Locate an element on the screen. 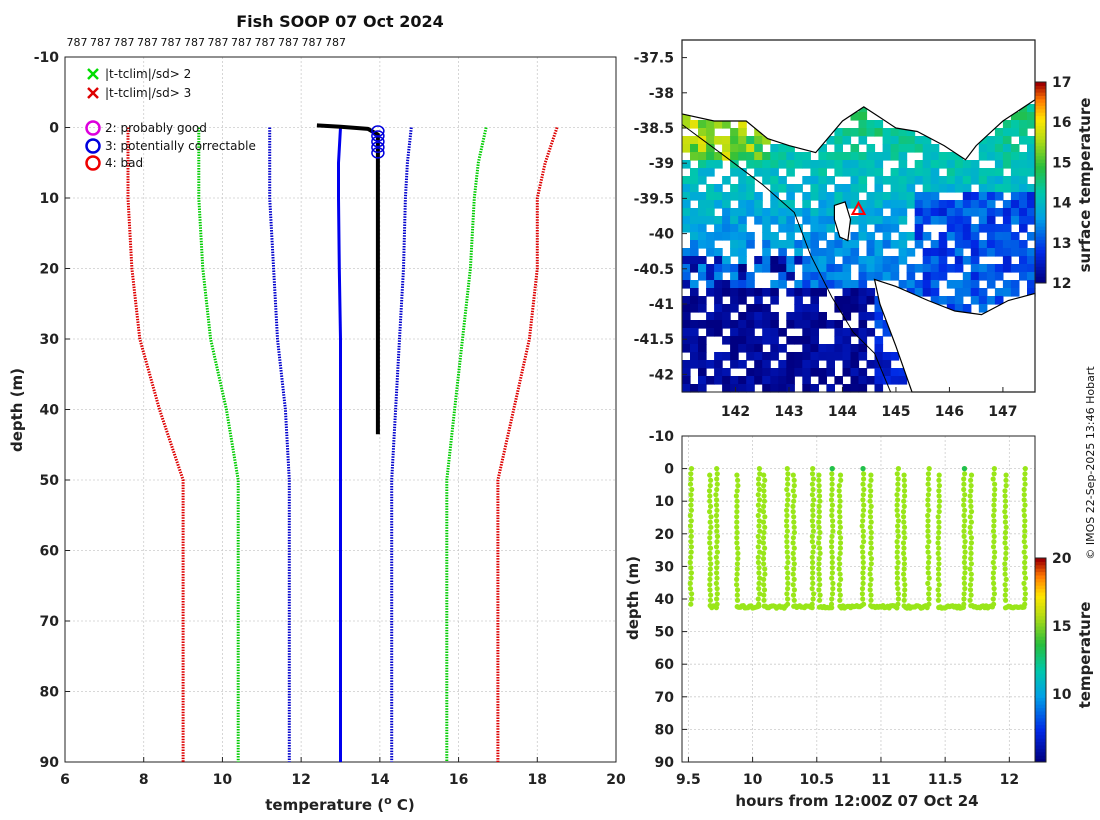  legend-label: |t-tclim|/sd> 3 is located at coordinates (148, 93).